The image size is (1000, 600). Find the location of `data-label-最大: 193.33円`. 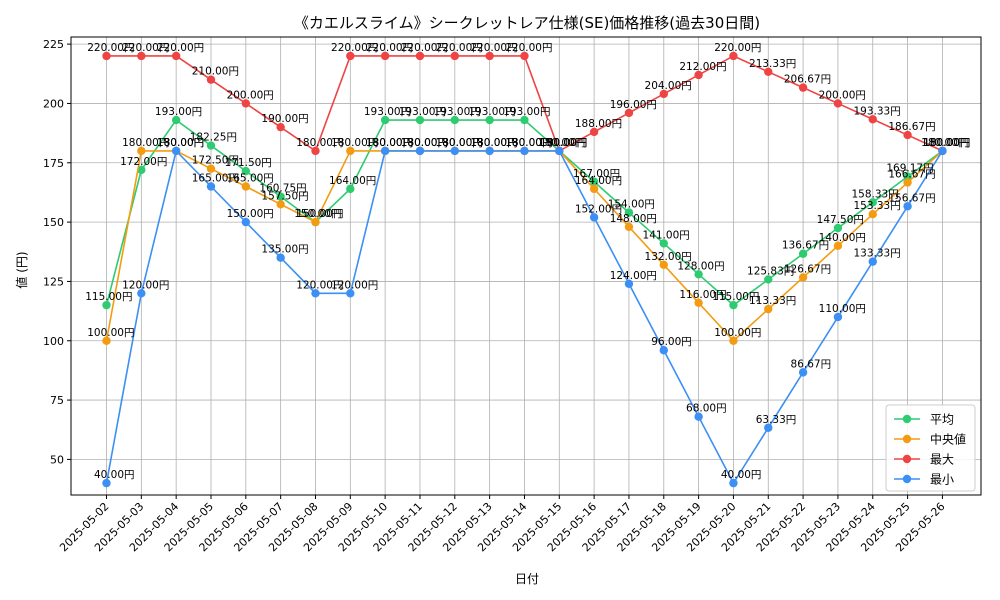

data-label-最大: 193.33円 is located at coordinates (877, 111).